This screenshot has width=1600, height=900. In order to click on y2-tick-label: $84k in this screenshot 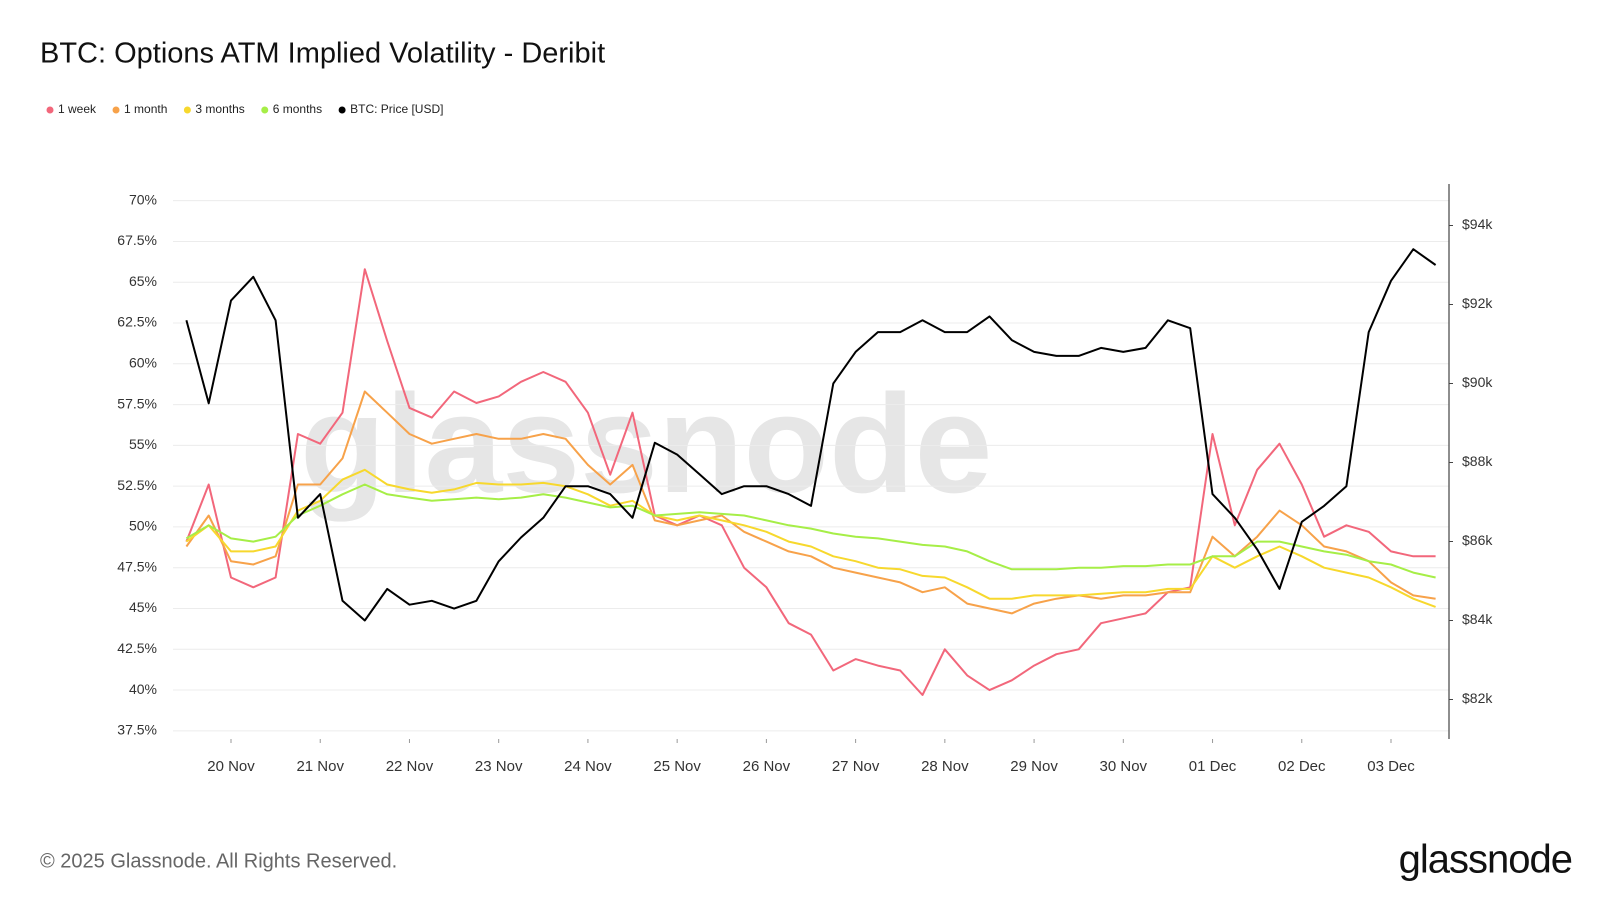, I will do `click(1477, 619)`.